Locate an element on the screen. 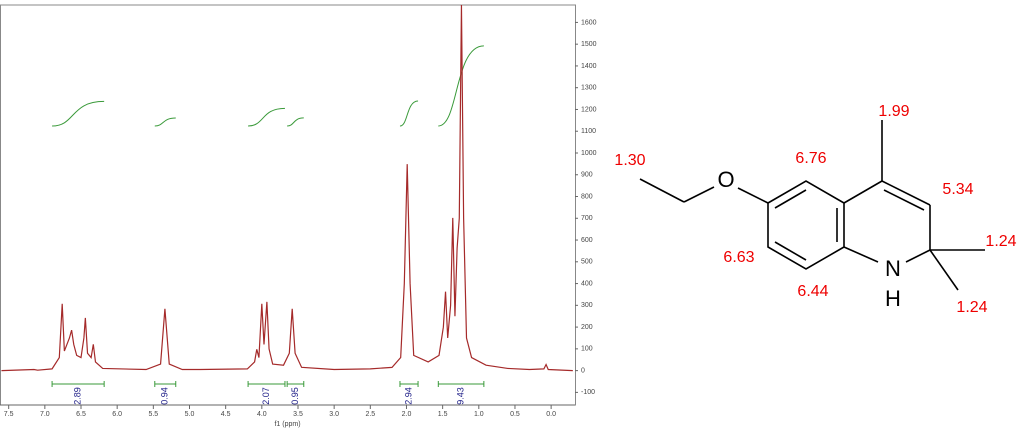 This screenshot has width=1024, height=435. y-tick-label: 100 is located at coordinates (587, 349).